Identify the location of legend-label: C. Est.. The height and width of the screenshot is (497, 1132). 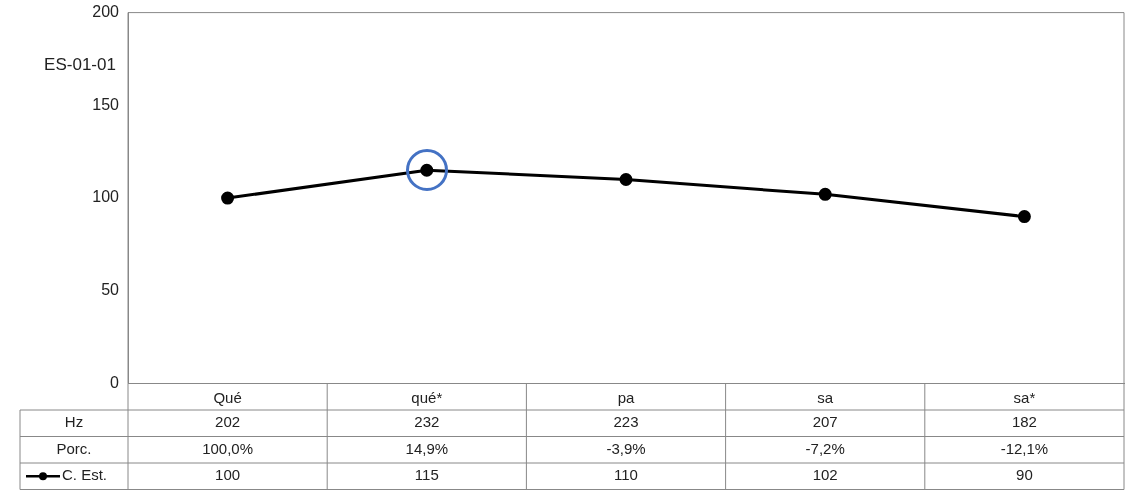
(85, 475).